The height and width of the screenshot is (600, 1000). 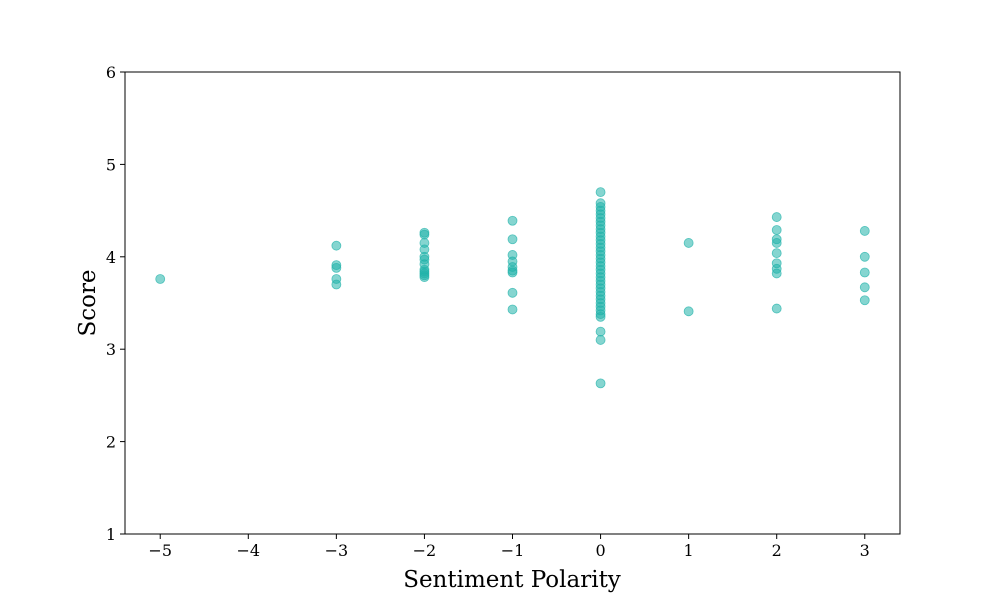 I want to click on x-tick-label: 1, so click(x=689, y=550).